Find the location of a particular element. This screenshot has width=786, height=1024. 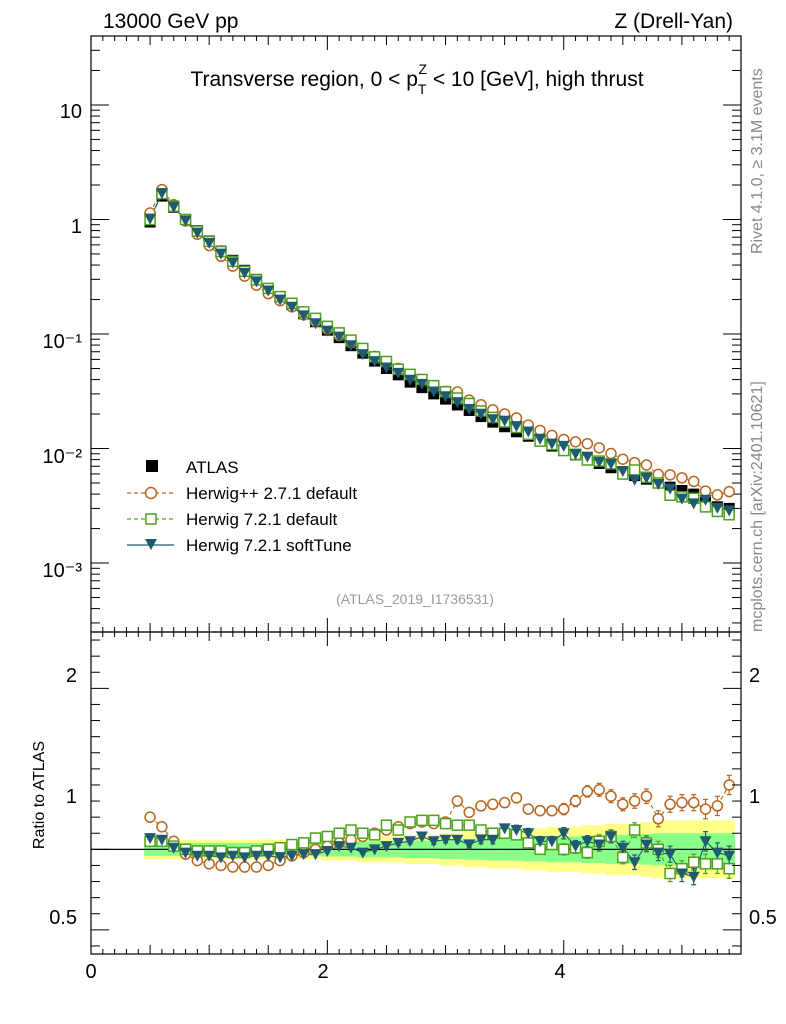

header-left-title: 13000 GeV pp is located at coordinates (170, 21).